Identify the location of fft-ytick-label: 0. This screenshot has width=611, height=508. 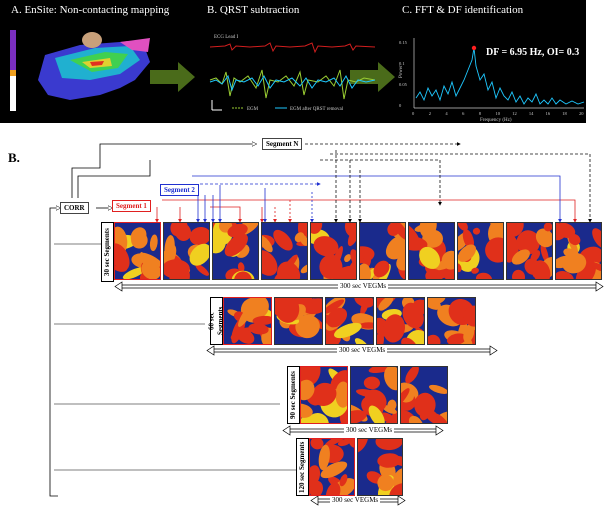
(400, 105).